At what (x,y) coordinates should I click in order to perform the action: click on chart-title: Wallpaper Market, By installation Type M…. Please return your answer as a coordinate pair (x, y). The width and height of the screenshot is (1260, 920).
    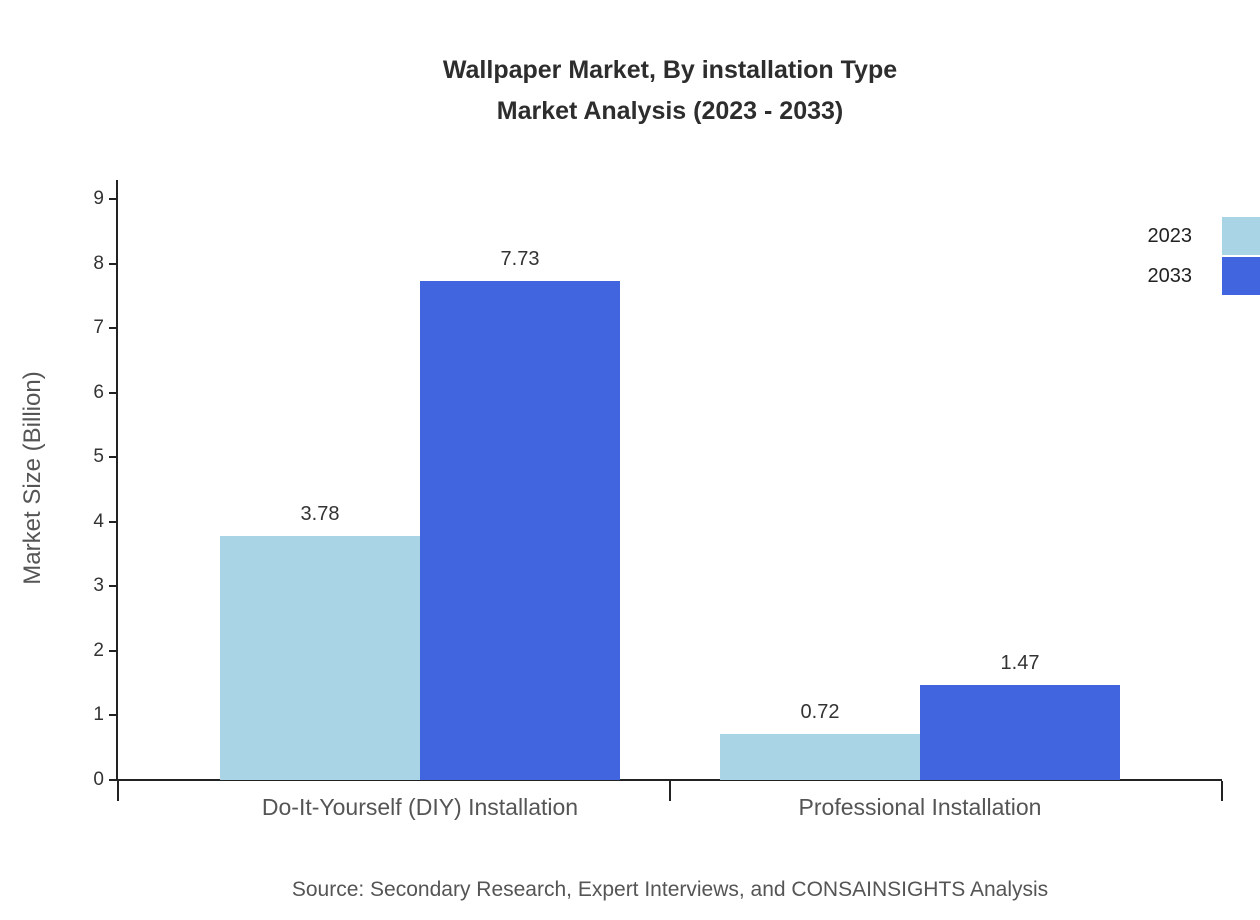
    Looking at the image, I should click on (670, 91).